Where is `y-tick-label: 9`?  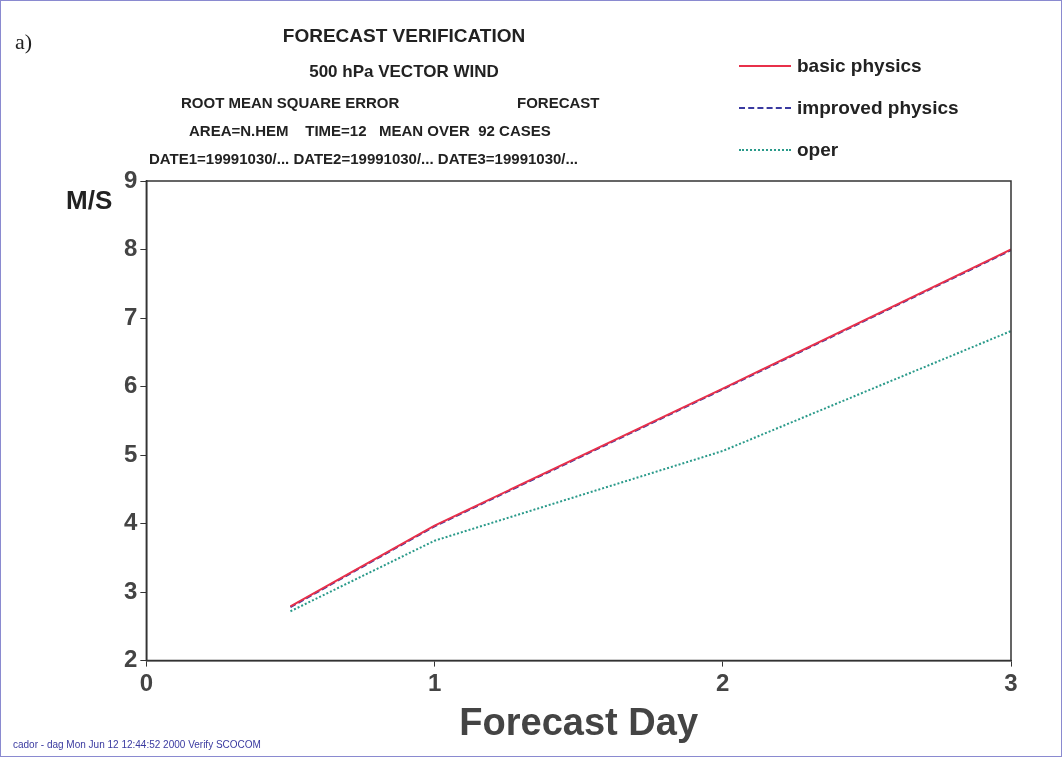
y-tick-label: 9 is located at coordinates (130, 179).